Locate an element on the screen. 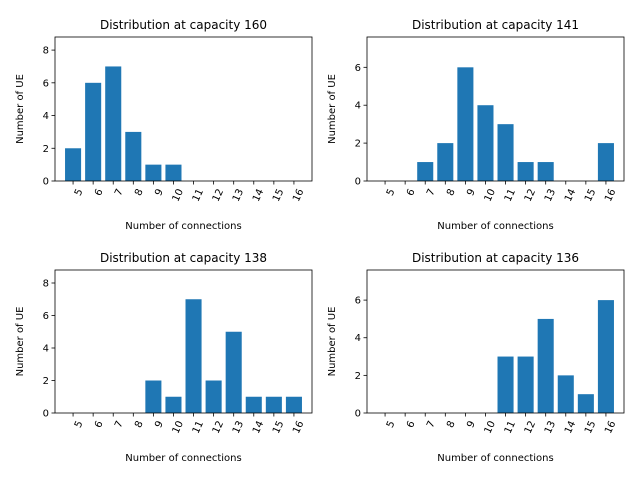  chart-title: Distribution at capacity 141 is located at coordinates (495, 25).